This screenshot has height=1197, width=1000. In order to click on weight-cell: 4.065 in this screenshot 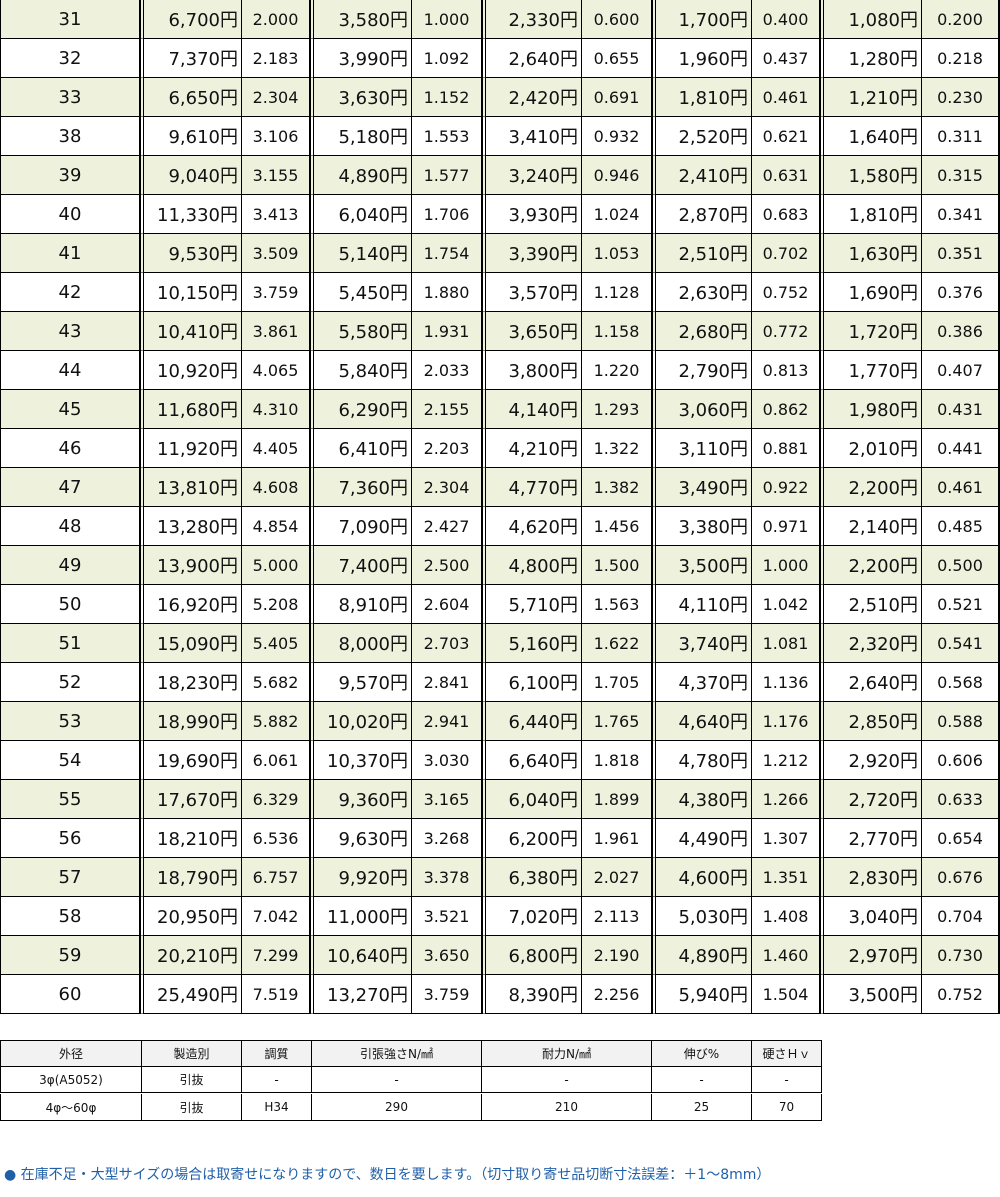, I will do `click(276, 370)`.